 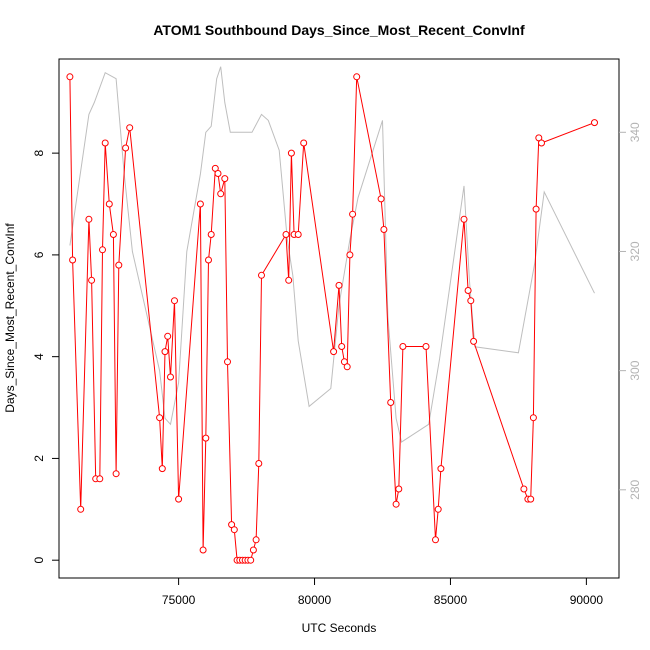 What do you see at coordinates (179, 600) in the screenshot?
I see `x-tick-label: 75000` at bounding box center [179, 600].